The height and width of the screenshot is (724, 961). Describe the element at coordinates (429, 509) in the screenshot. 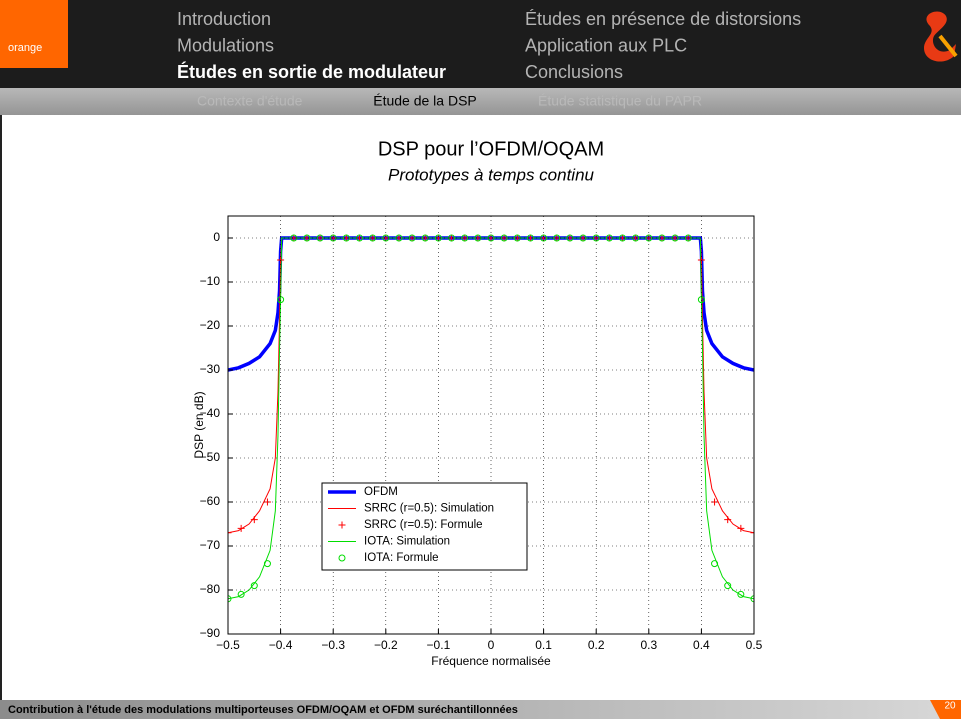

I see `legend-label: SRRC (r=0.5): Simulation` at that location.